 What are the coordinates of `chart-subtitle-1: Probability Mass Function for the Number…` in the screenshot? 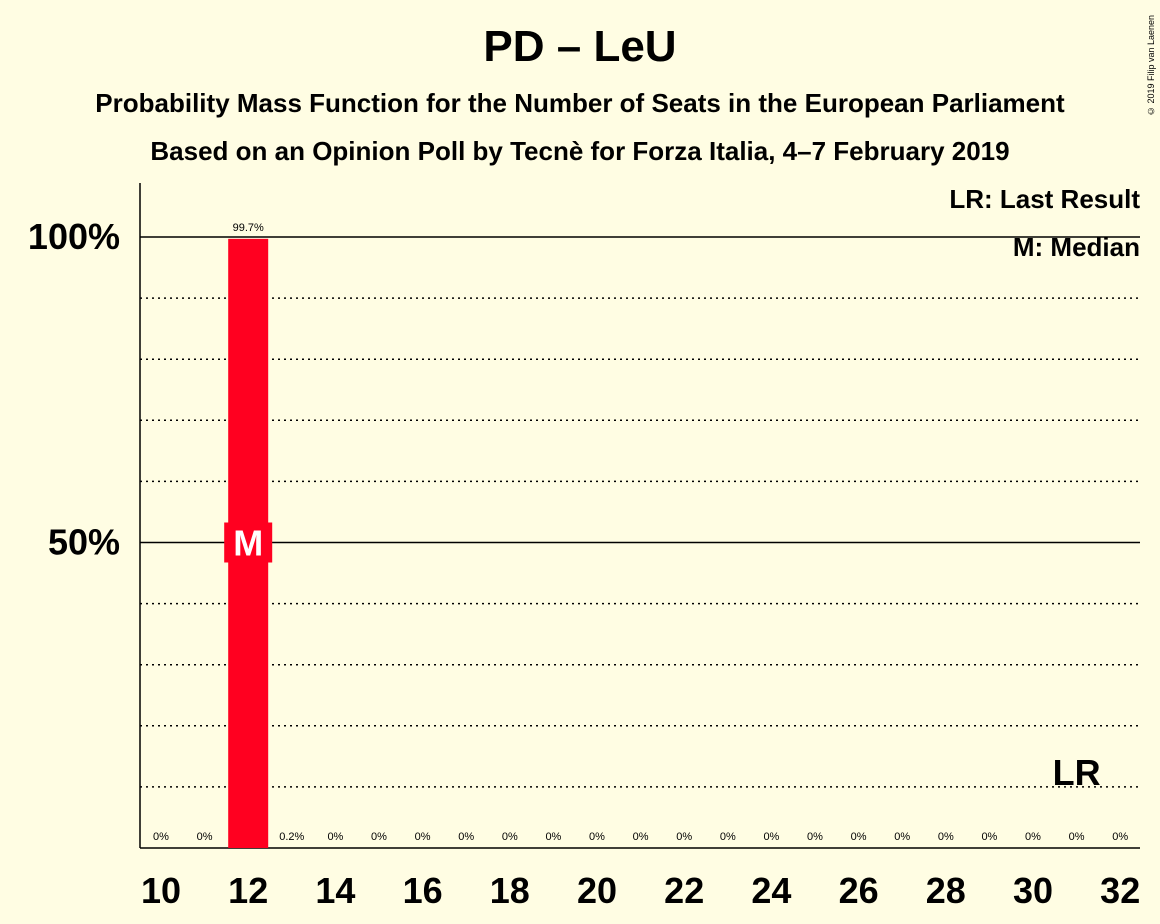 It's located at (580, 103).